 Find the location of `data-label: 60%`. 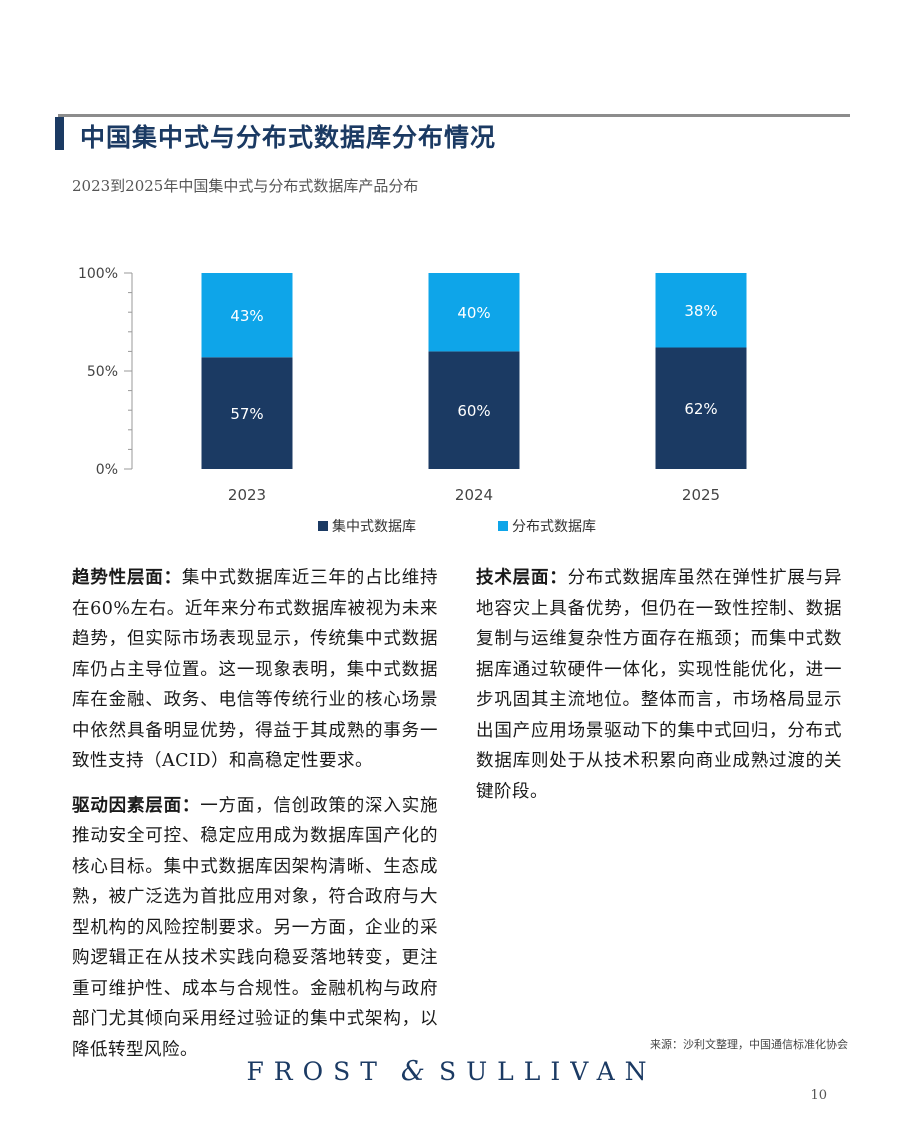

data-label: 60% is located at coordinates (473, 411).